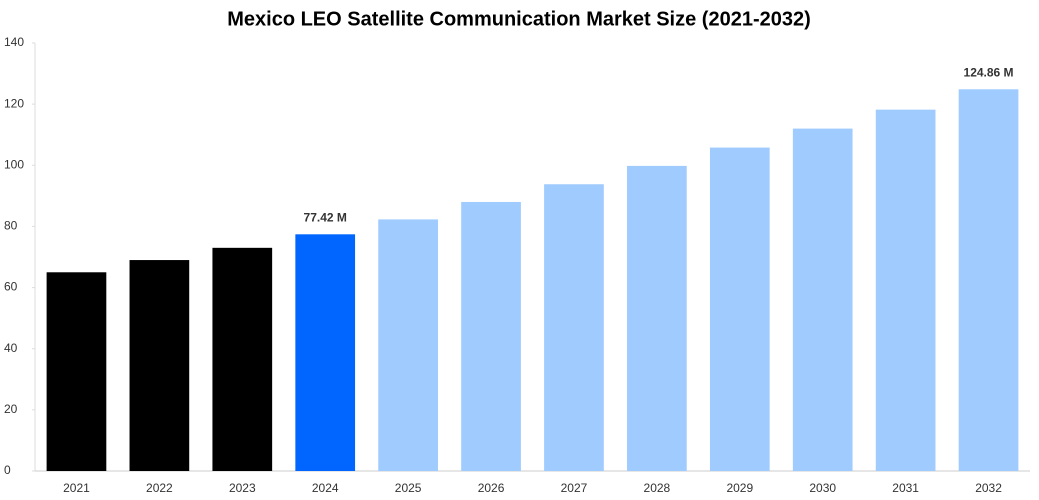 This screenshot has height=500, width=1039. Describe the element at coordinates (905, 488) in the screenshot. I see `x-tick-label: 2031` at that location.